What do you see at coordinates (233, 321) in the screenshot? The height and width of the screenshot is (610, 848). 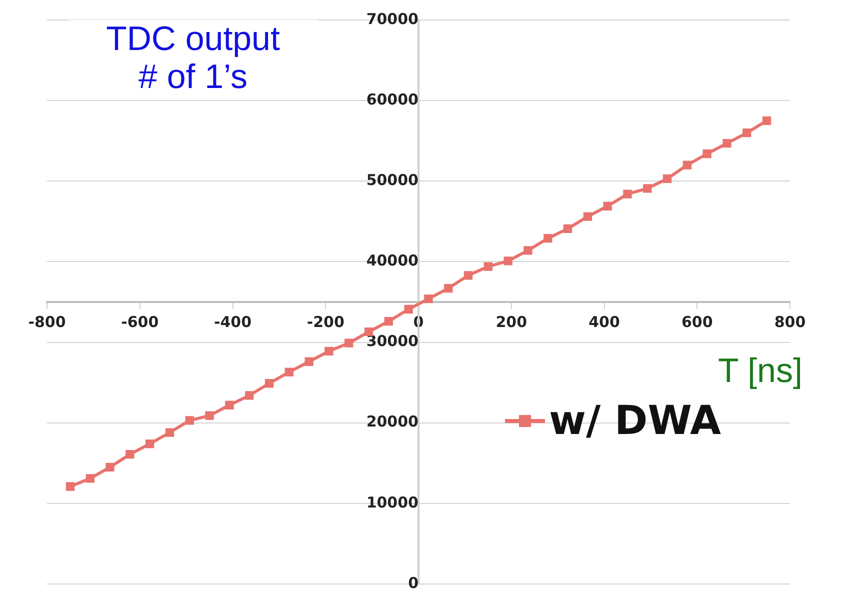 I see `x-tick-label: -400` at bounding box center [233, 321].